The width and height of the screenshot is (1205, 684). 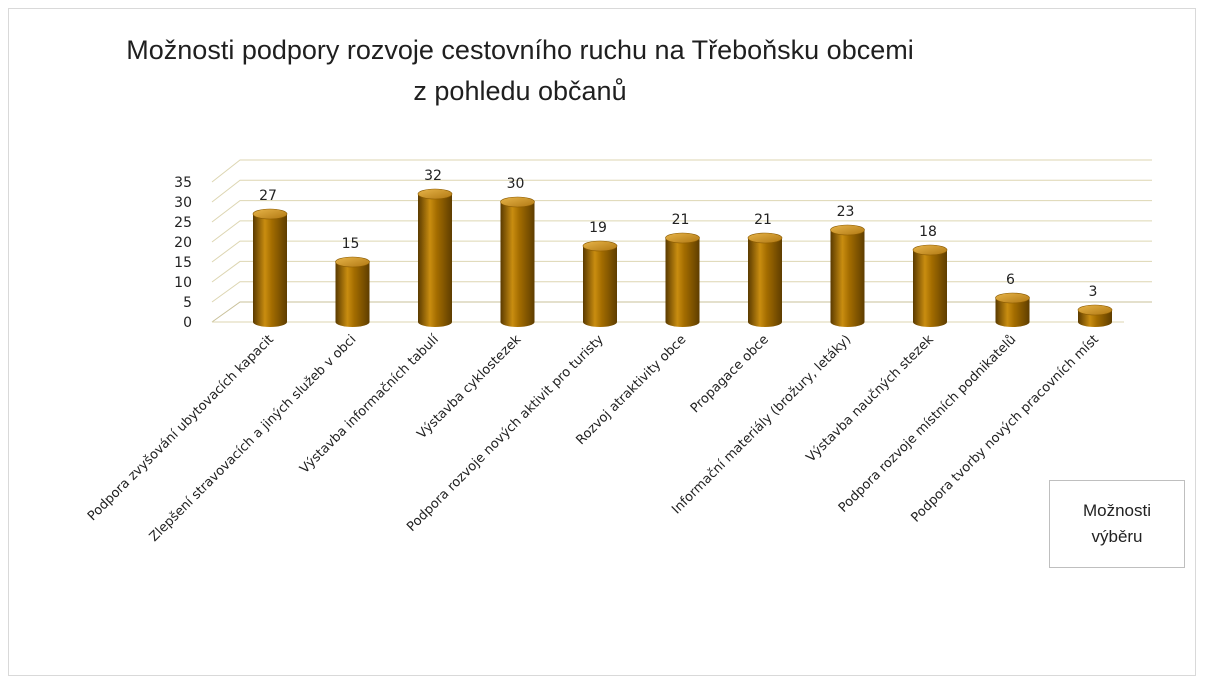 I want to click on data-label: 18, so click(x=928, y=232).